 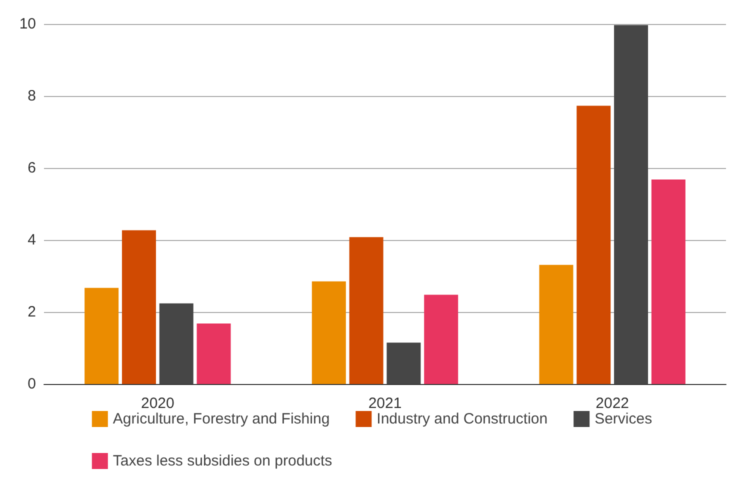 I want to click on x-tick-label: 2020, so click(x=157, y=403).